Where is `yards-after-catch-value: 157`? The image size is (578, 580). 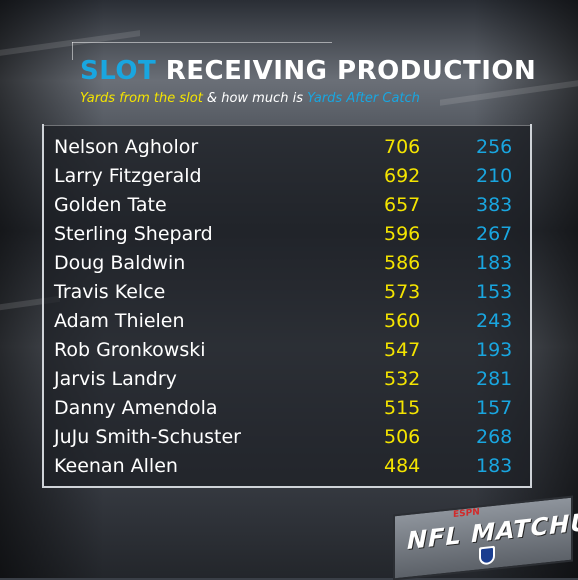
yards-after-catch-value: 157 is located at coordinates (494, 408).